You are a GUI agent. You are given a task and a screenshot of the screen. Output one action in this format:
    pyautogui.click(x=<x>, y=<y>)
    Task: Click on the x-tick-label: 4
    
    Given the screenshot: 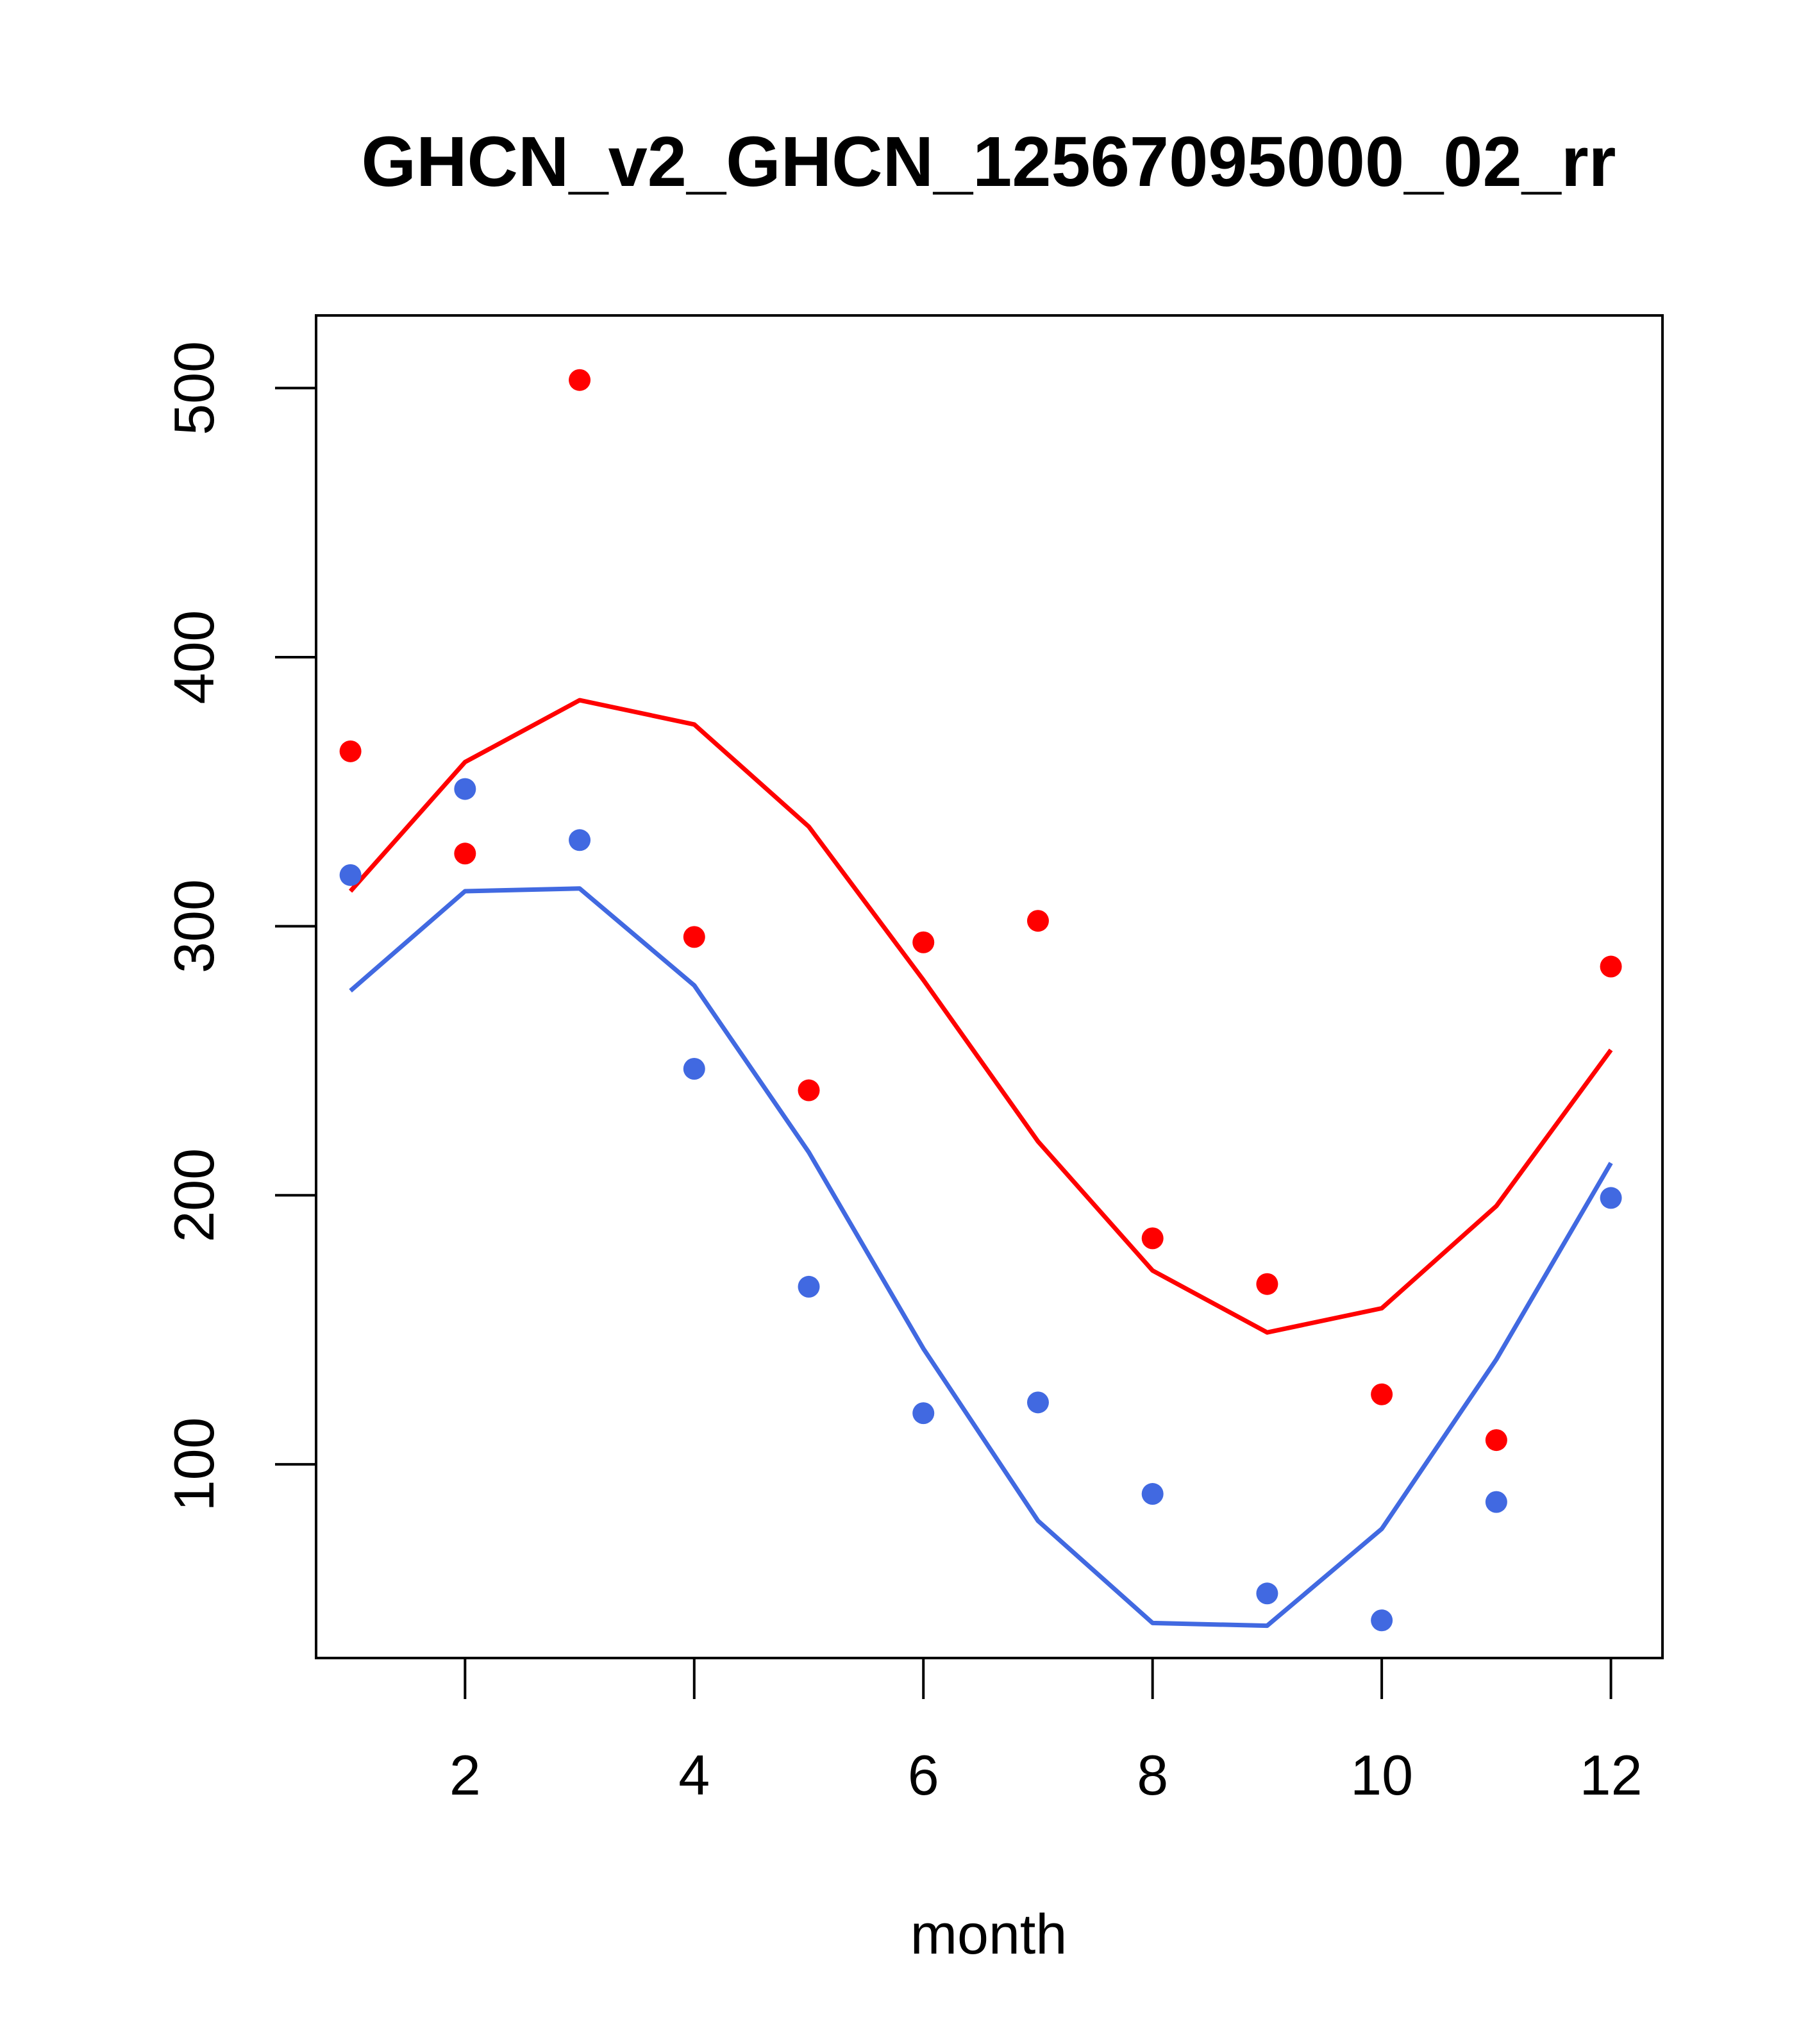 What is the action you would take?
    pyautogui.click(x=694, y=1775)
    